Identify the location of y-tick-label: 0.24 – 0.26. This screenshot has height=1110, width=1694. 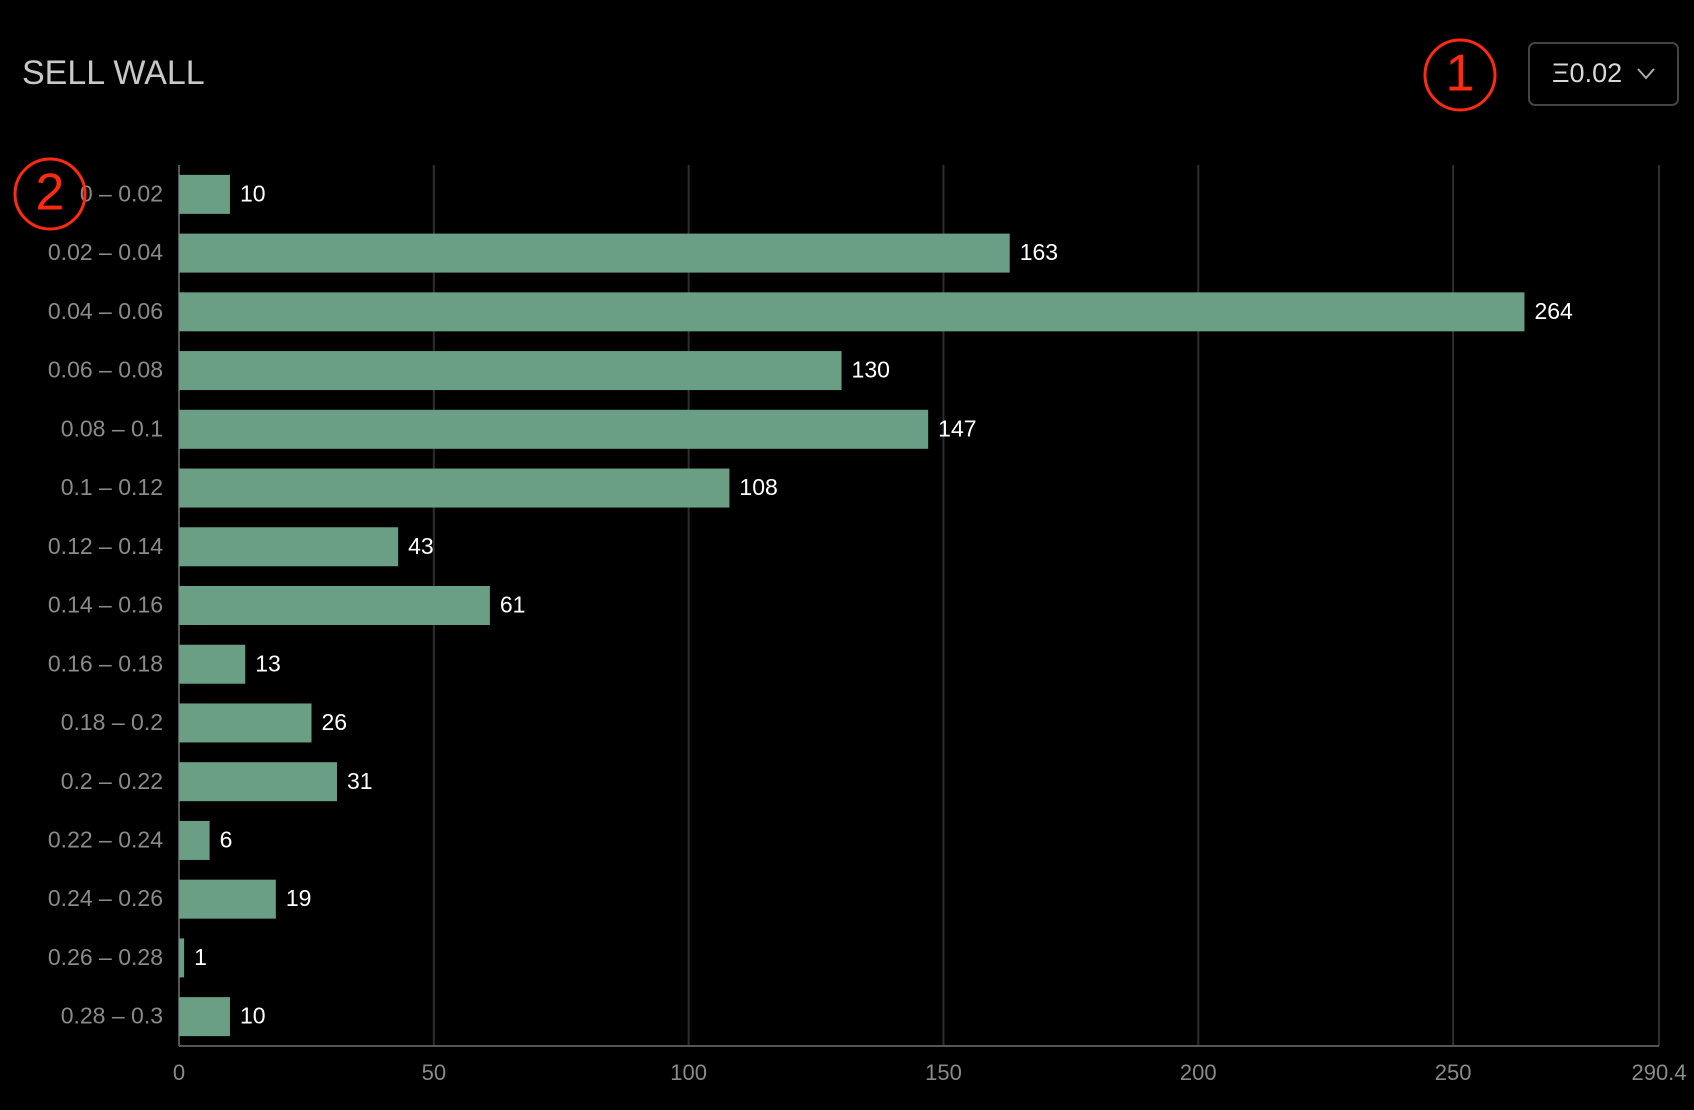
(105, 898).